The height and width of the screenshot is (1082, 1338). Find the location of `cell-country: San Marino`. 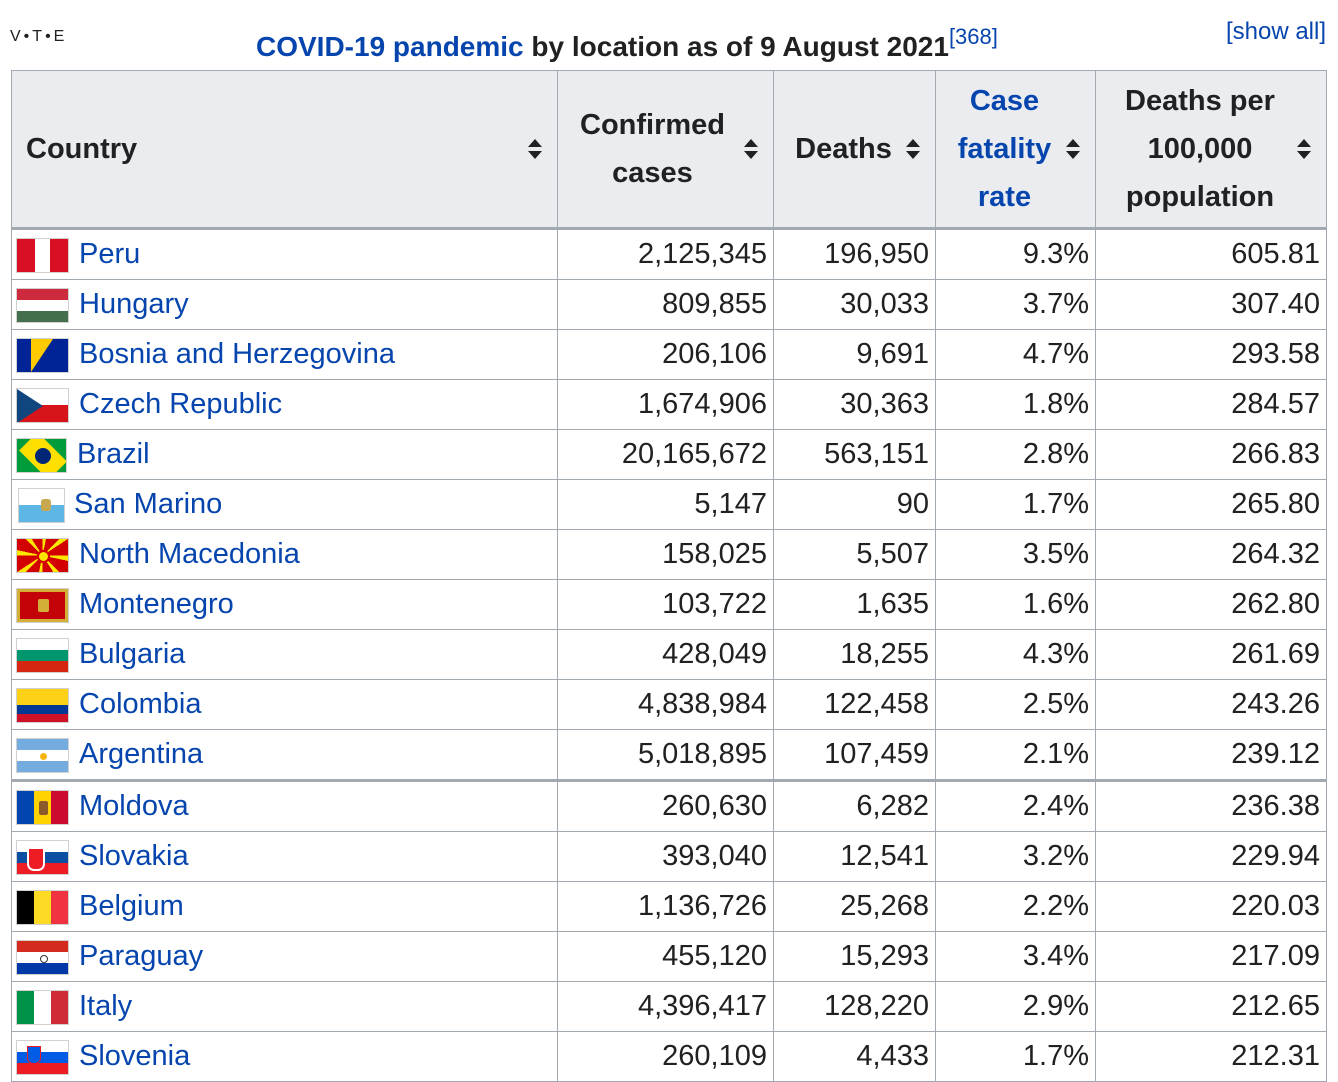

cell-country: San Marino is located at coordinates (284, 504).